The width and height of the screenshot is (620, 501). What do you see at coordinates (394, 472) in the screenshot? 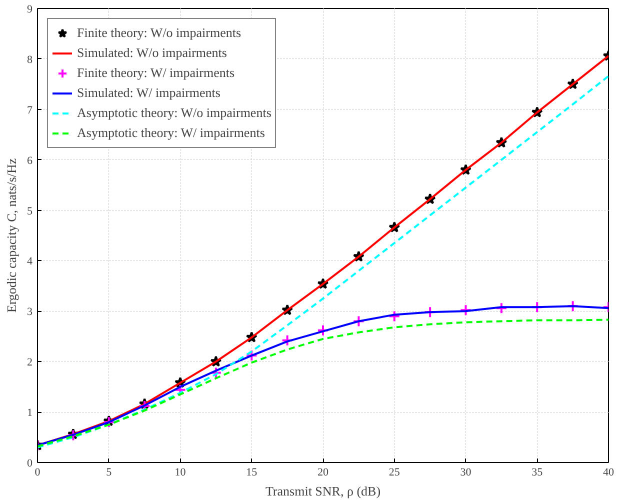
I see `x-tick-label: 25` at bounding box center [394, 472].